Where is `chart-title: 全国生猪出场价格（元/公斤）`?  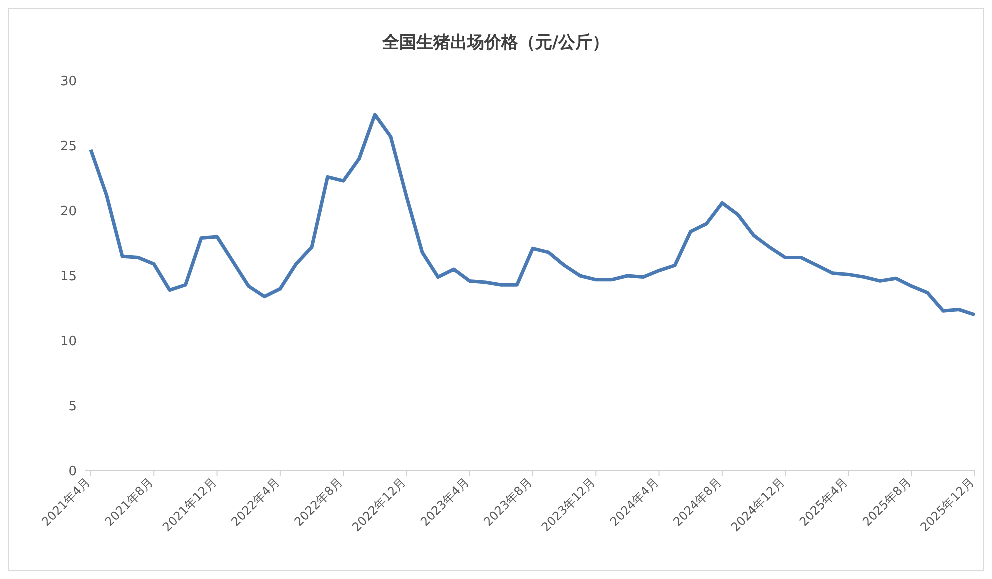 chart-title: 全国生猪出场价格（元/公斤） is located at coordinates (496, 43).